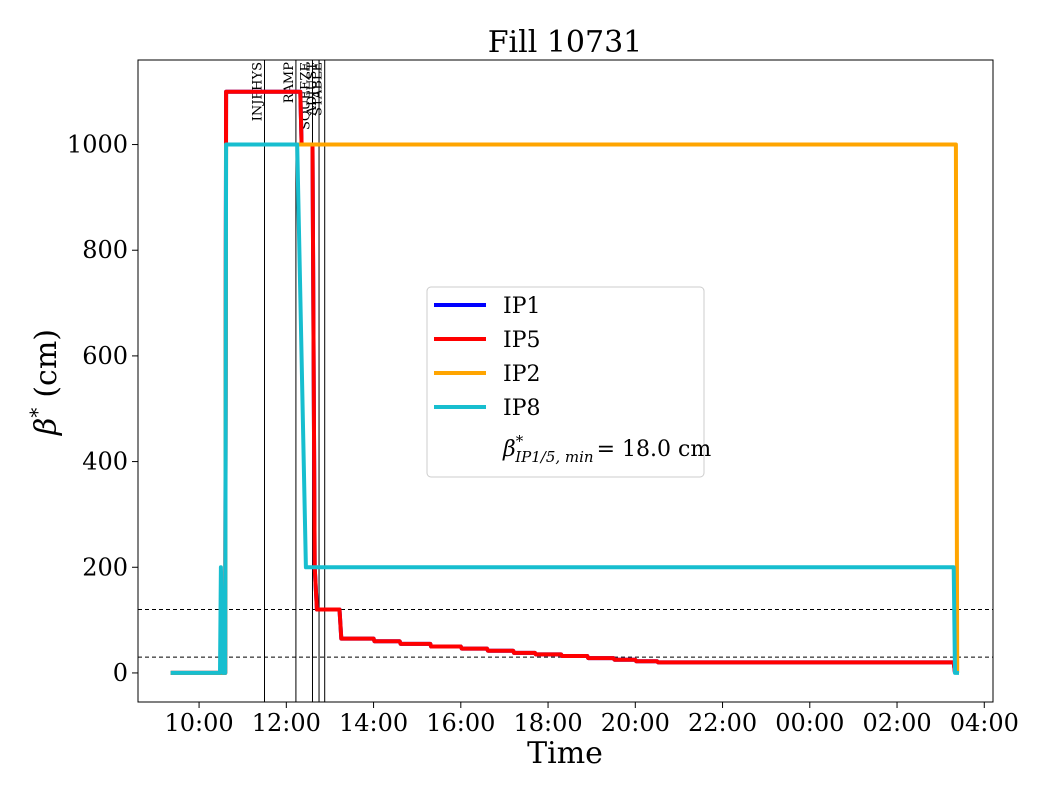 The height and width of the screenshot is (800, 1040). I want to click on phase-label-adjust: ADJUST, so click(312, 89).